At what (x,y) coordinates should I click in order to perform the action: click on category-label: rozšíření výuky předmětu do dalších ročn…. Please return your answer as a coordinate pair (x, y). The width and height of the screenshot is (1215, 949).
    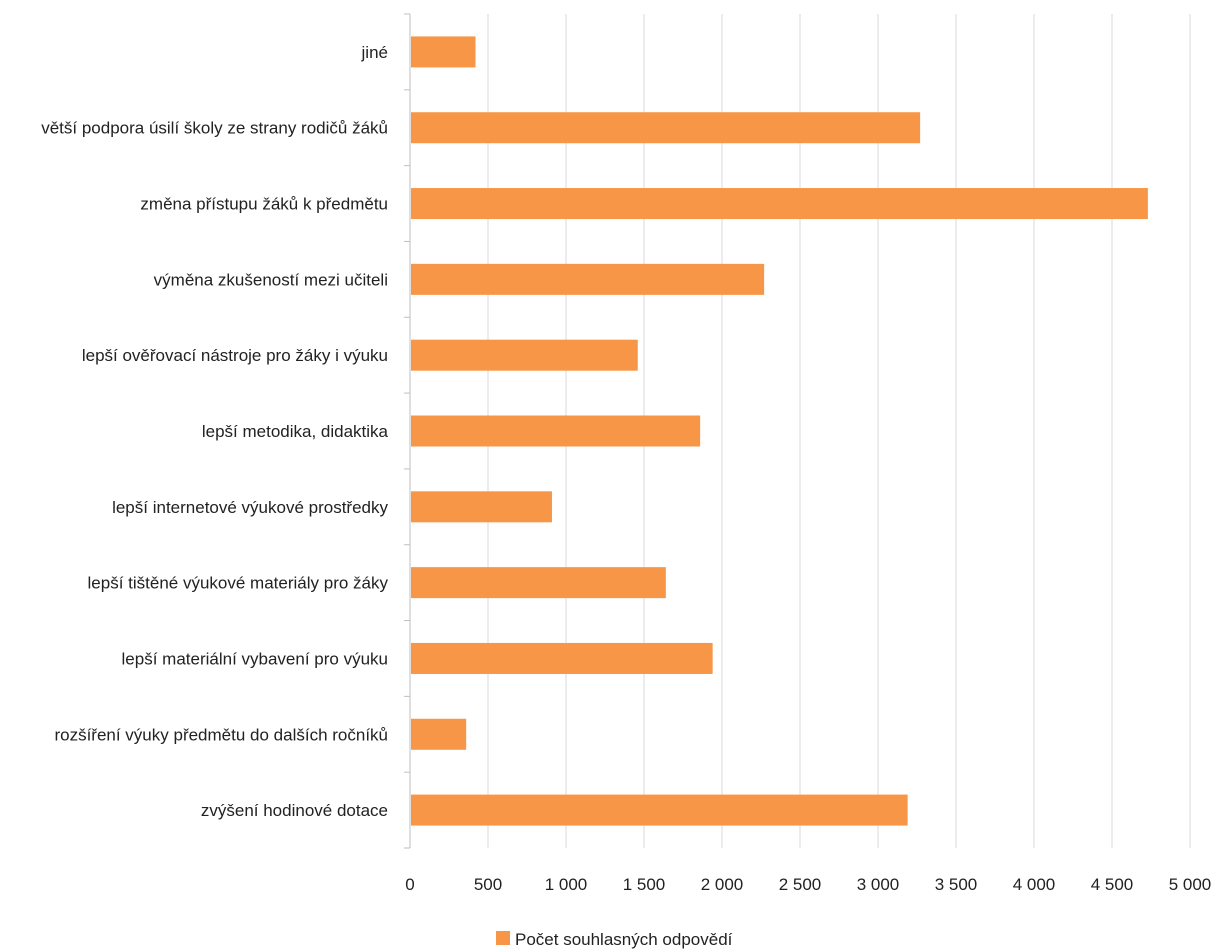
    Looking at the image, I should click on (221, 734).